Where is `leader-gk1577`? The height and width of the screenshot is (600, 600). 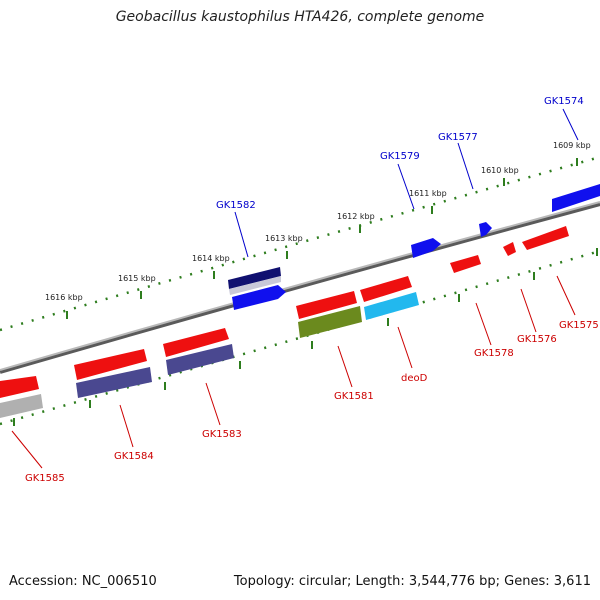
leader-gk1577 is located at coordinates (465, 166).